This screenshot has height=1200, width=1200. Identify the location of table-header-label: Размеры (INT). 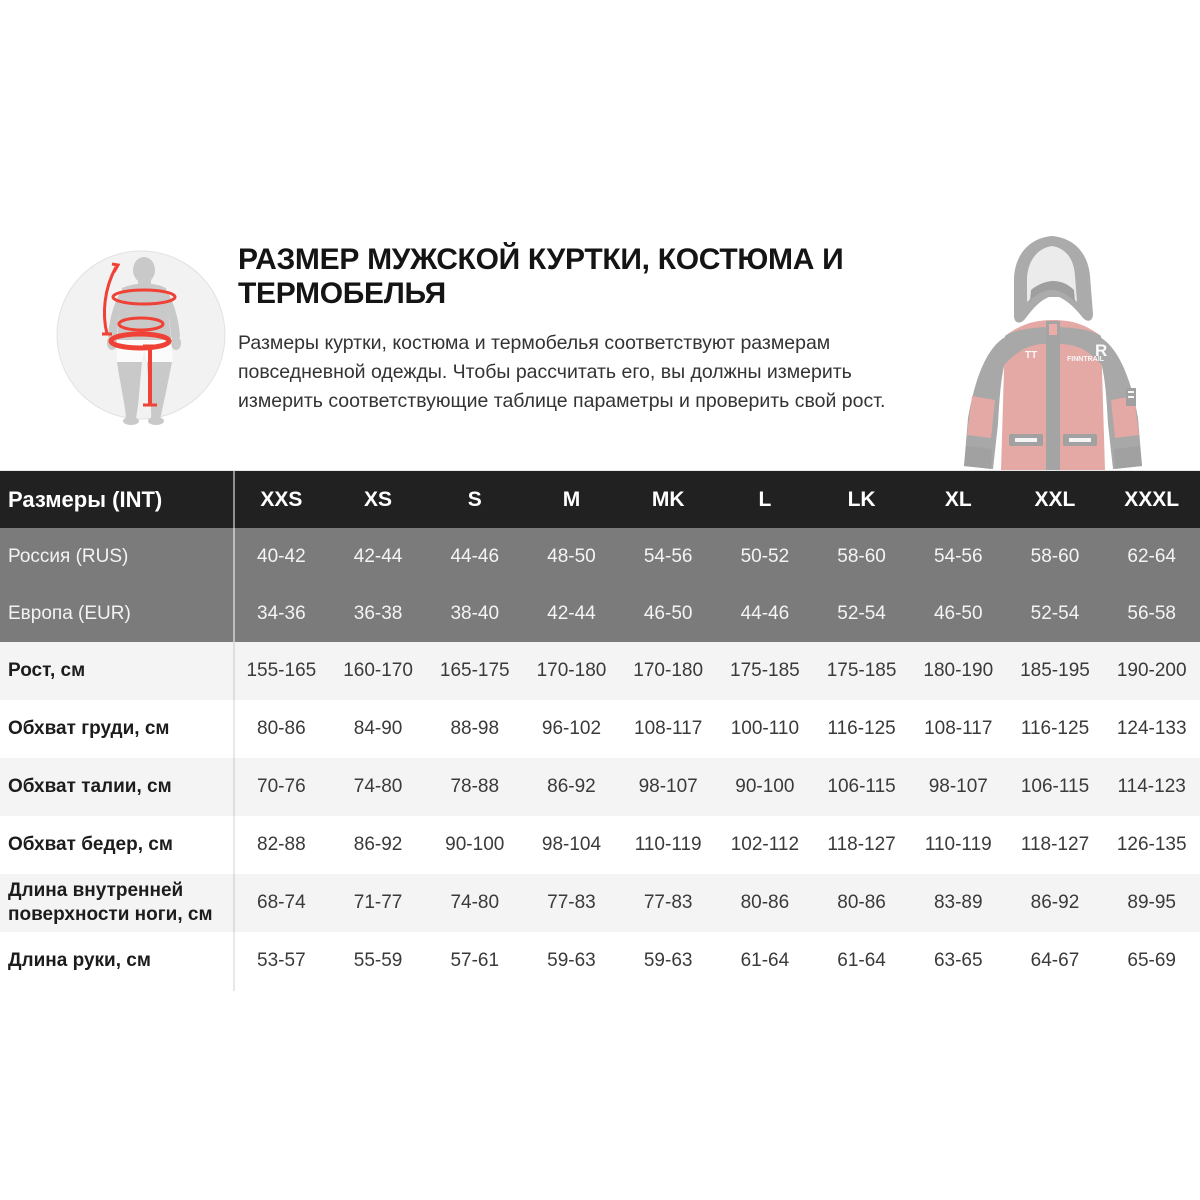
(85, 499).